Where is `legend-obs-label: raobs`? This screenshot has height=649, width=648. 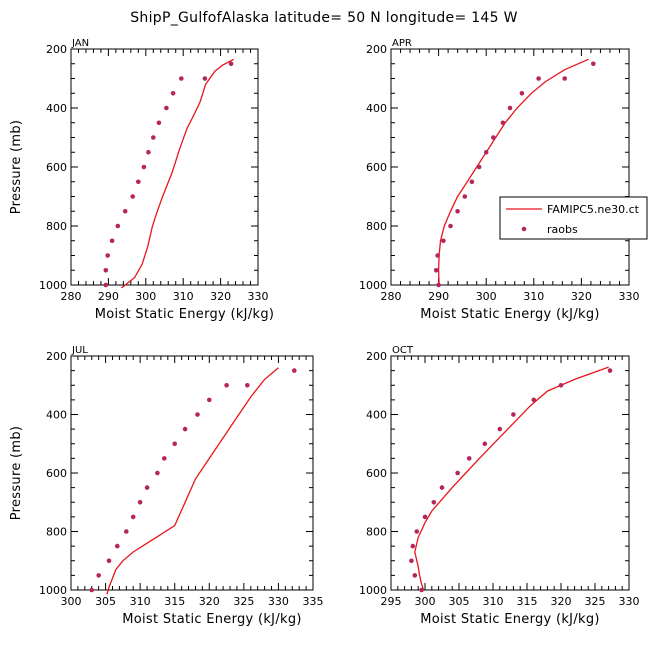
legend-obs-label: raobs is located at coordinates (562, 229).